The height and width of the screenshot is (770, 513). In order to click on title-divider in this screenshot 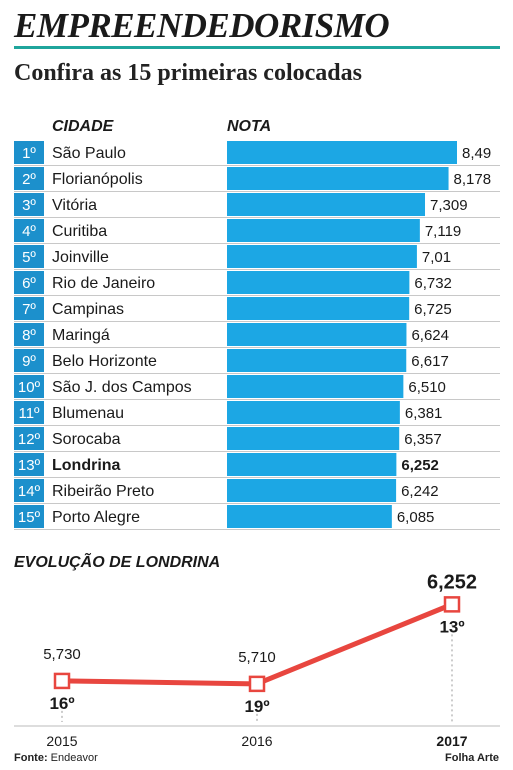, I will do `click(257, 47)`.